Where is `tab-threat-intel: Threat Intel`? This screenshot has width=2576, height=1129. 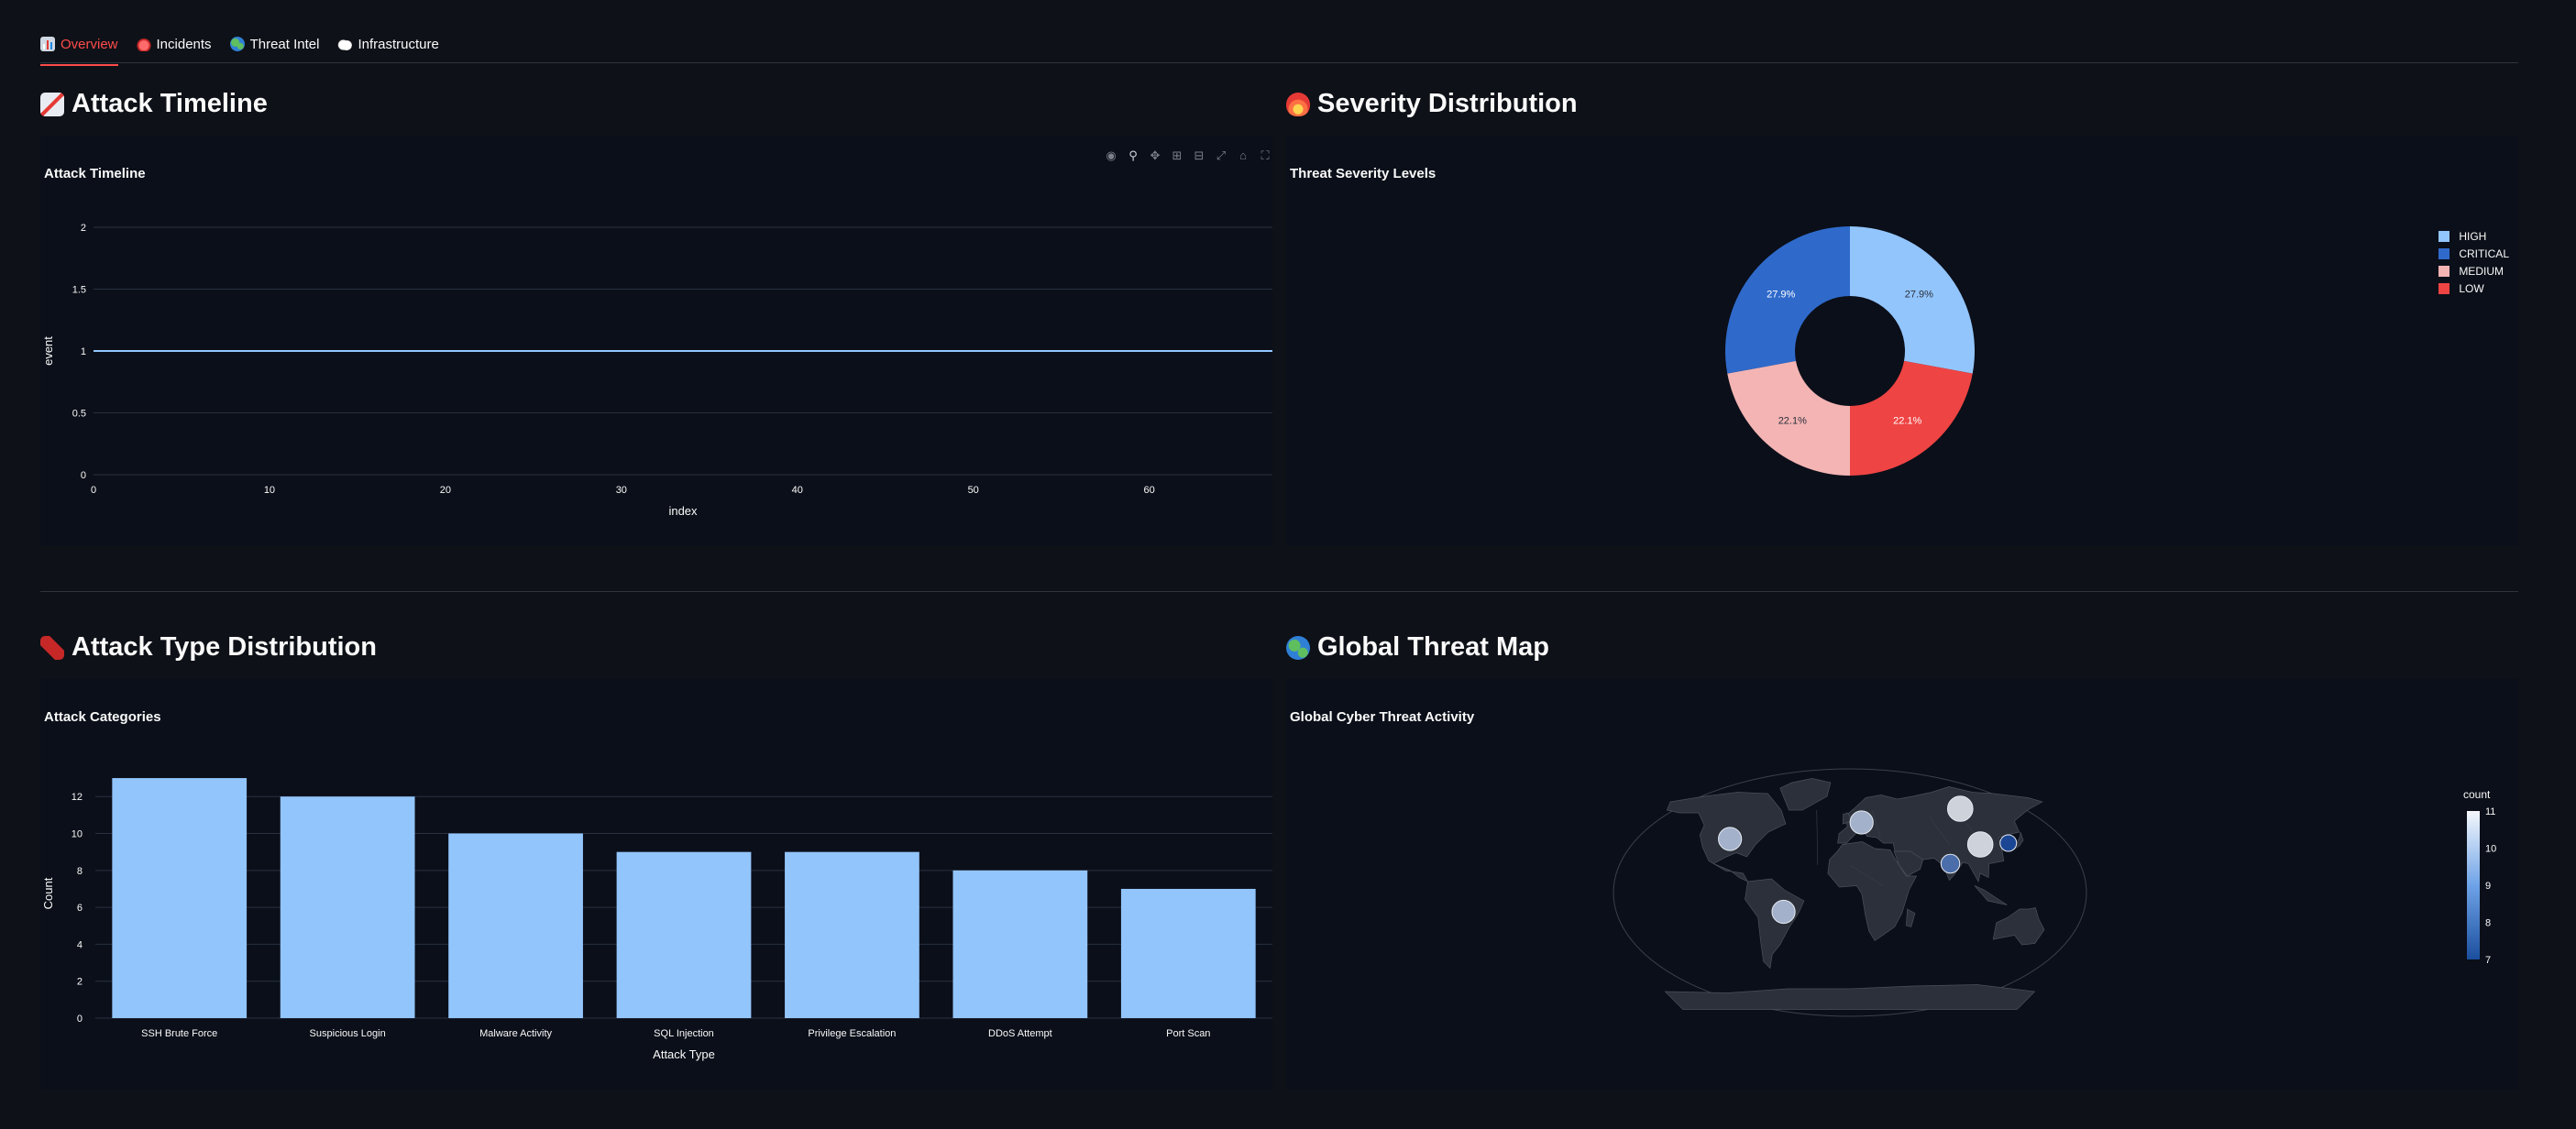 tab-threat-intel: Threat Intel is located at coordinates (274, 44).